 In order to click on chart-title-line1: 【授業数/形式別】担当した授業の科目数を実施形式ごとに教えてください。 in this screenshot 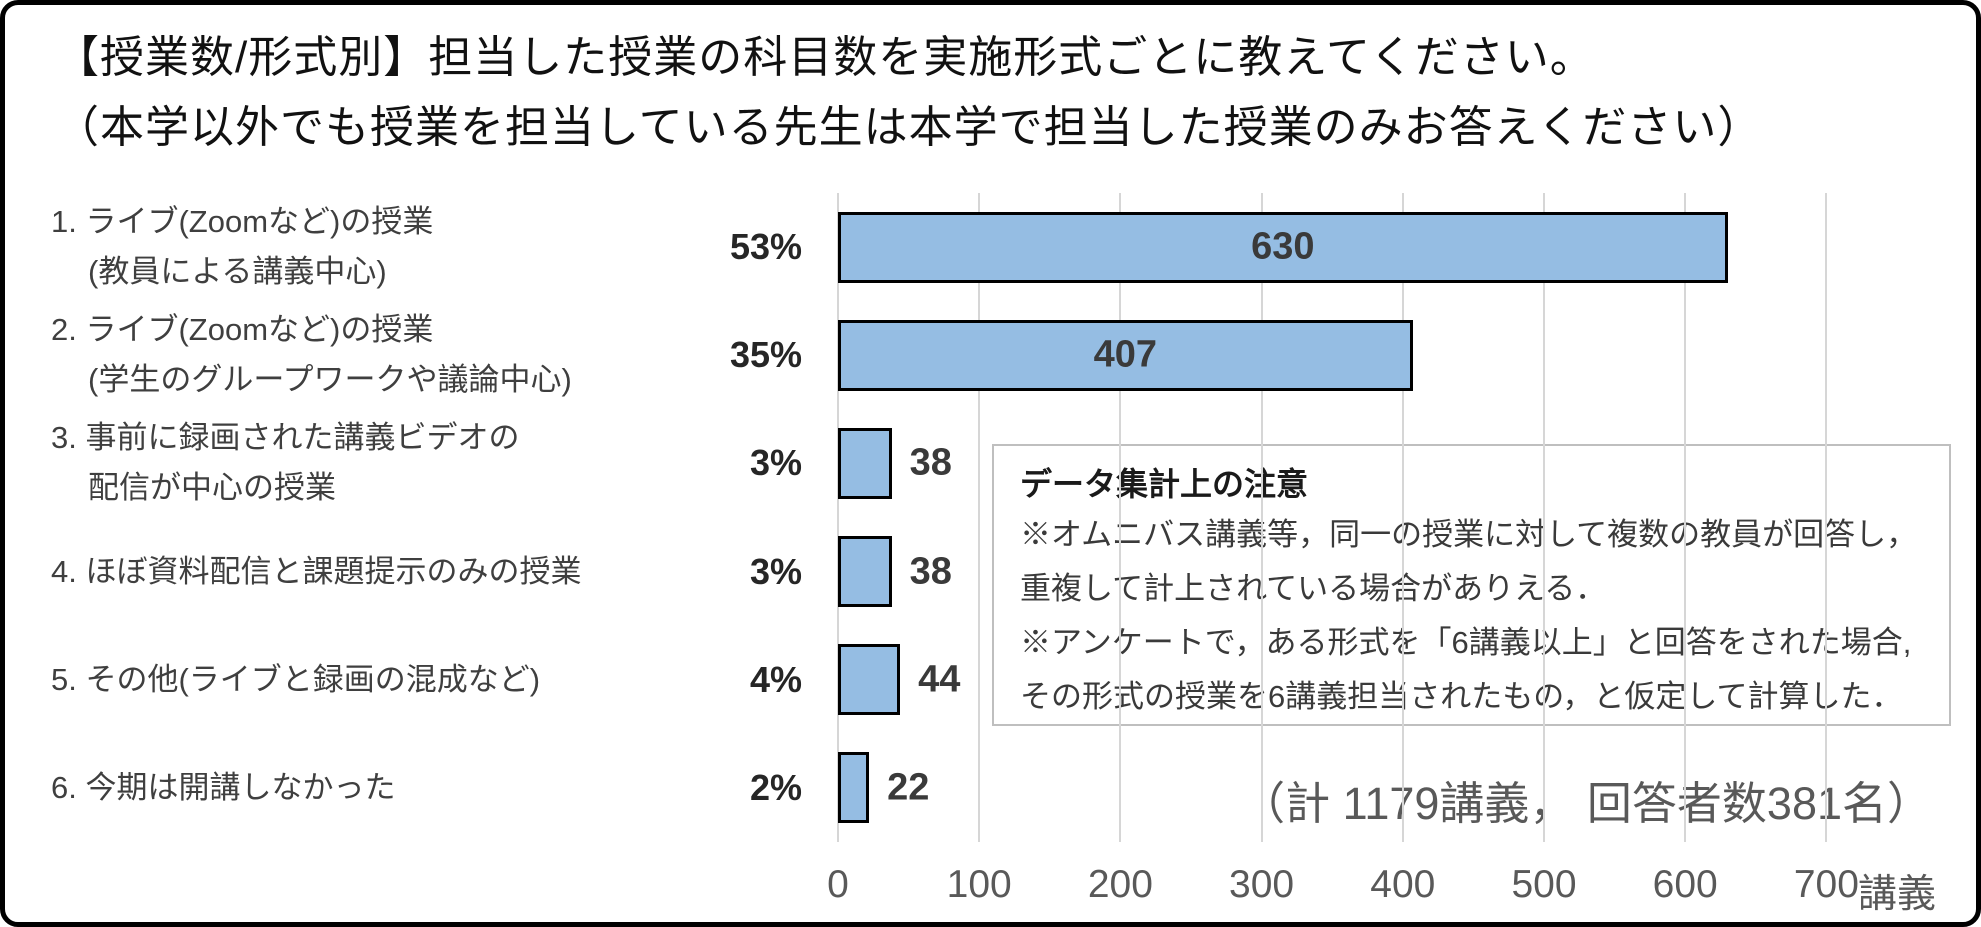, I will do `click(825, 57)`.